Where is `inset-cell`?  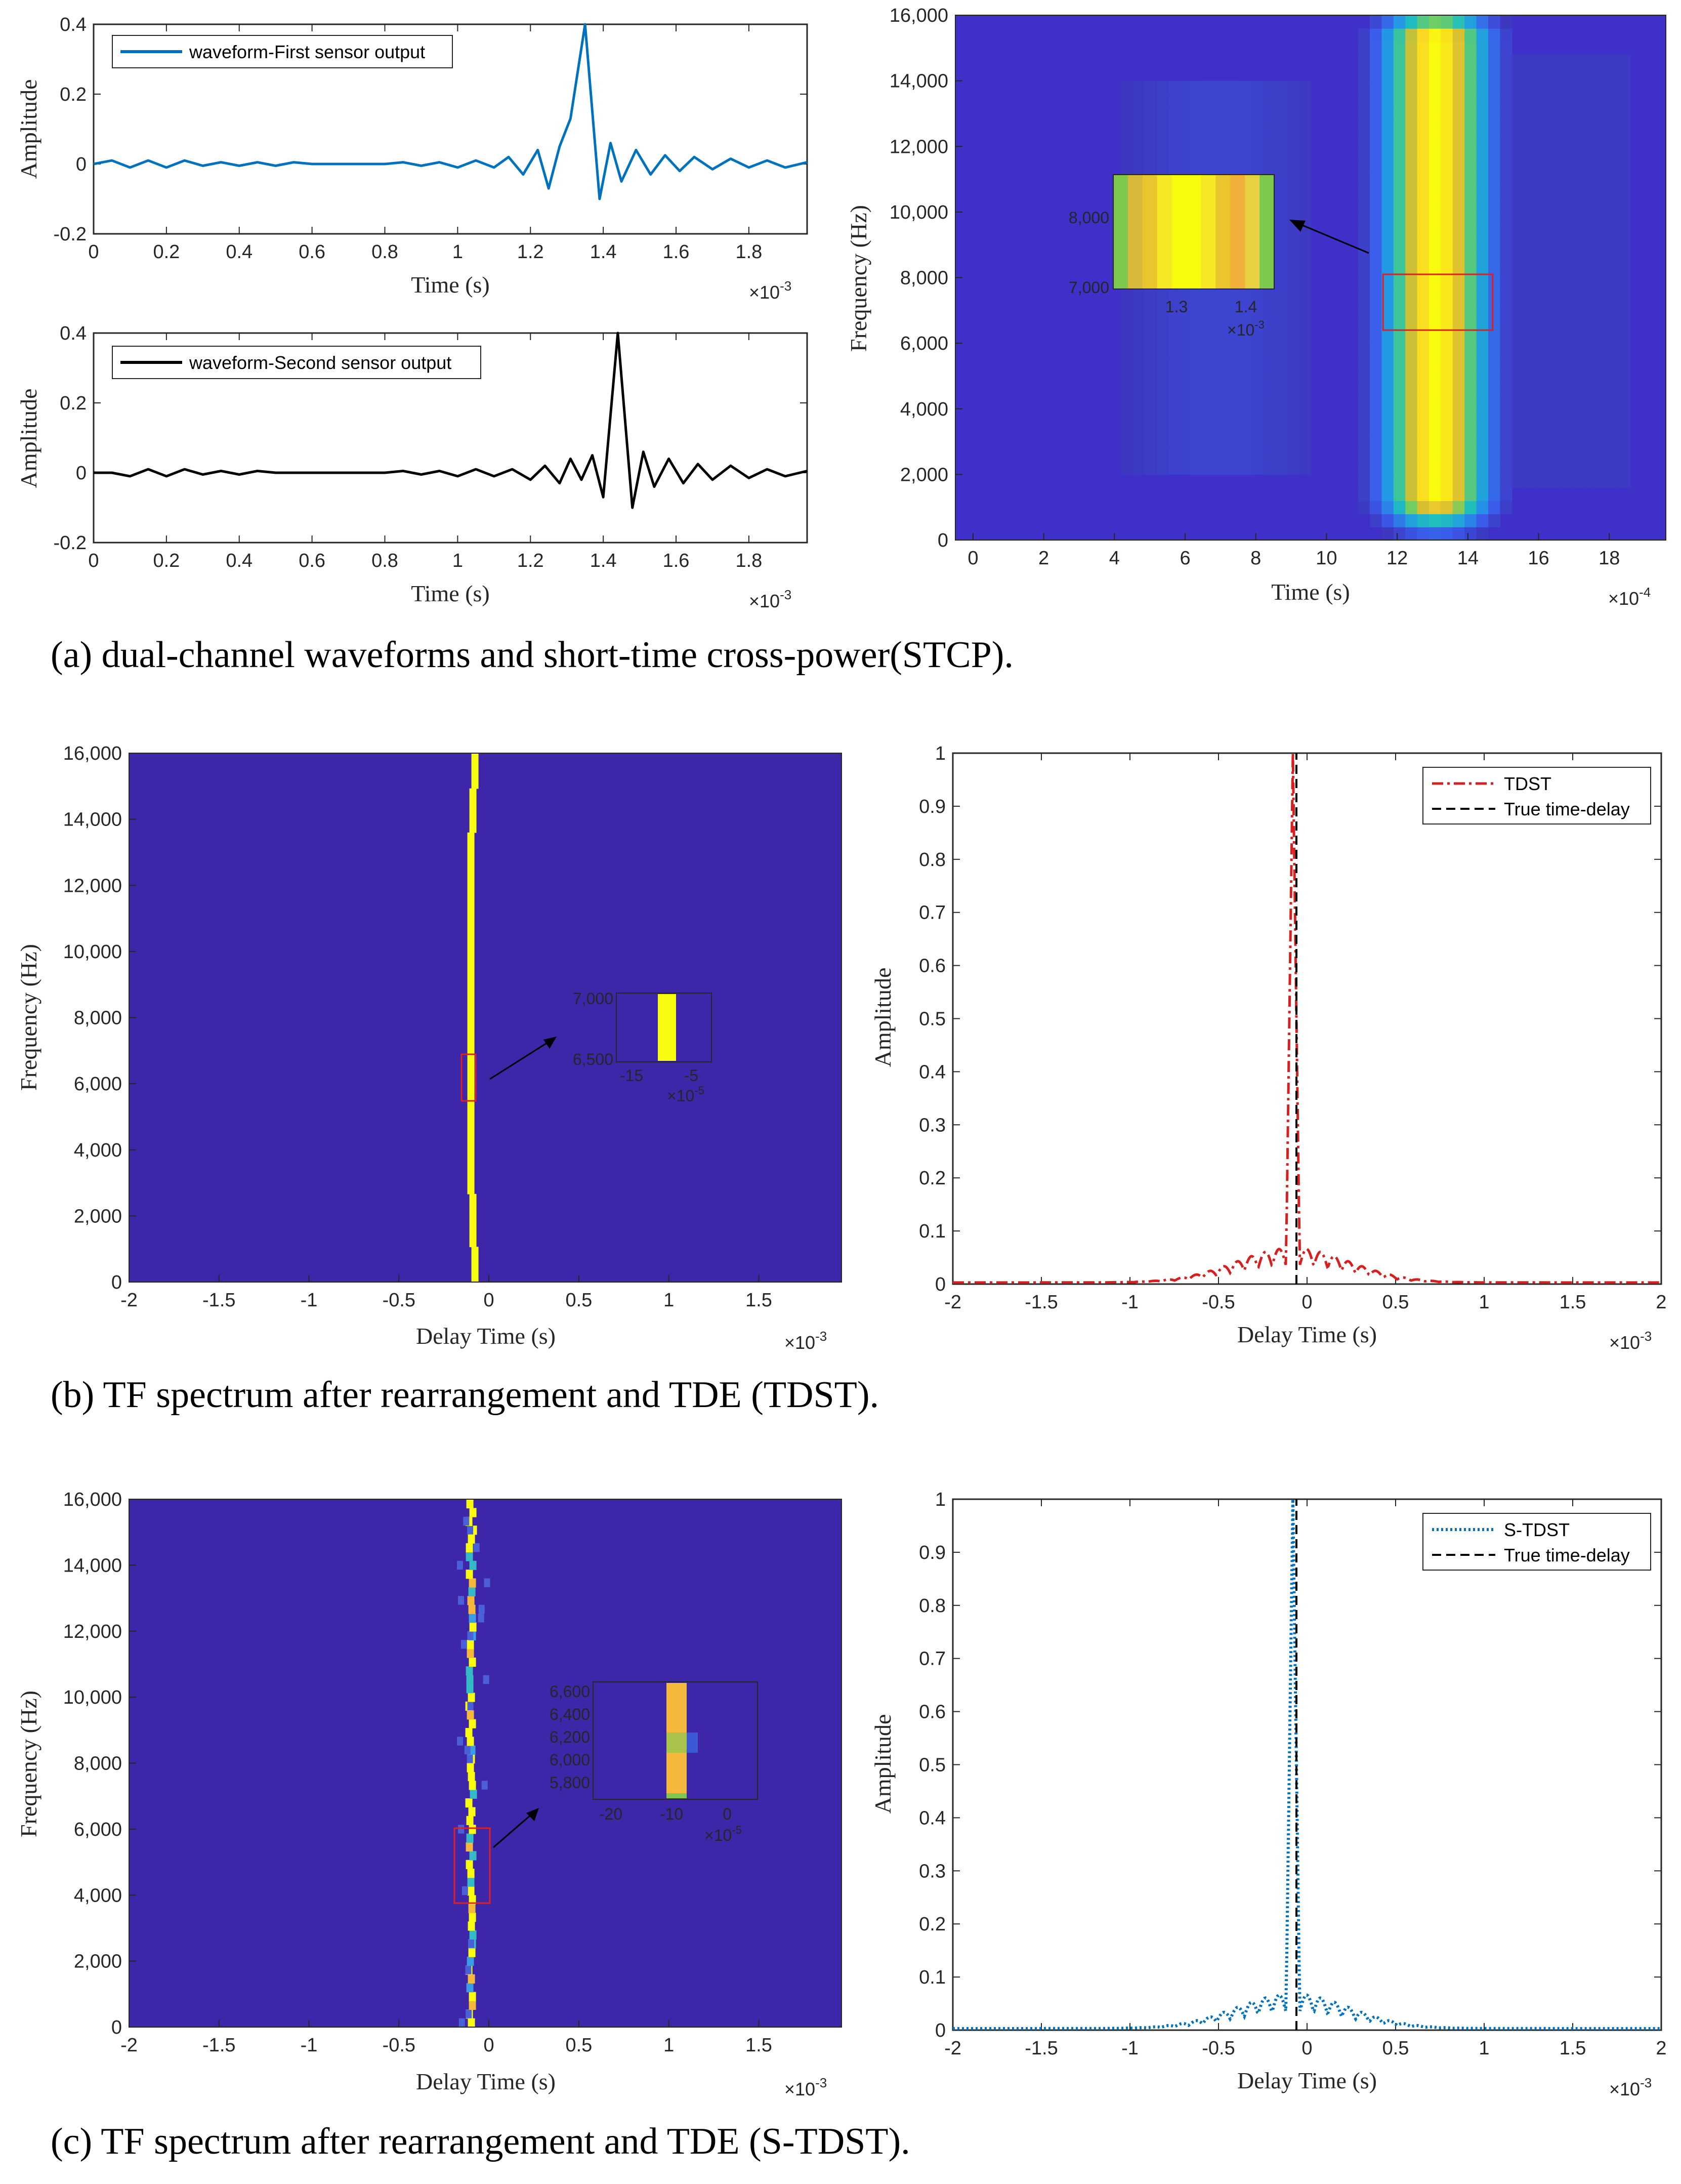
inset-cell is located at coordinates (676, 1795).